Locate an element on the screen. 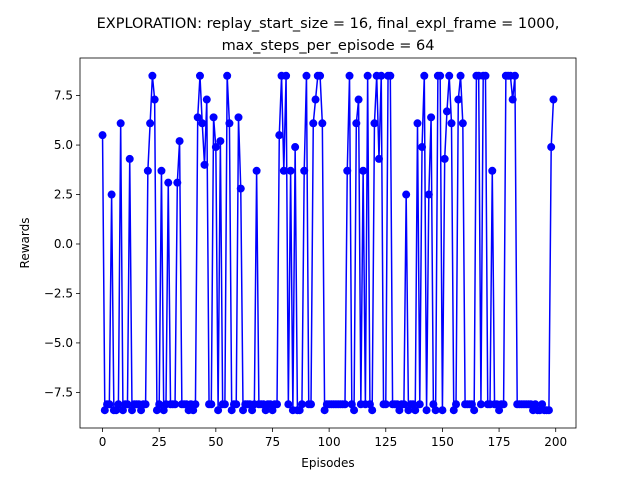  x-tick-label: 150 is located at coordinates (442, 442).